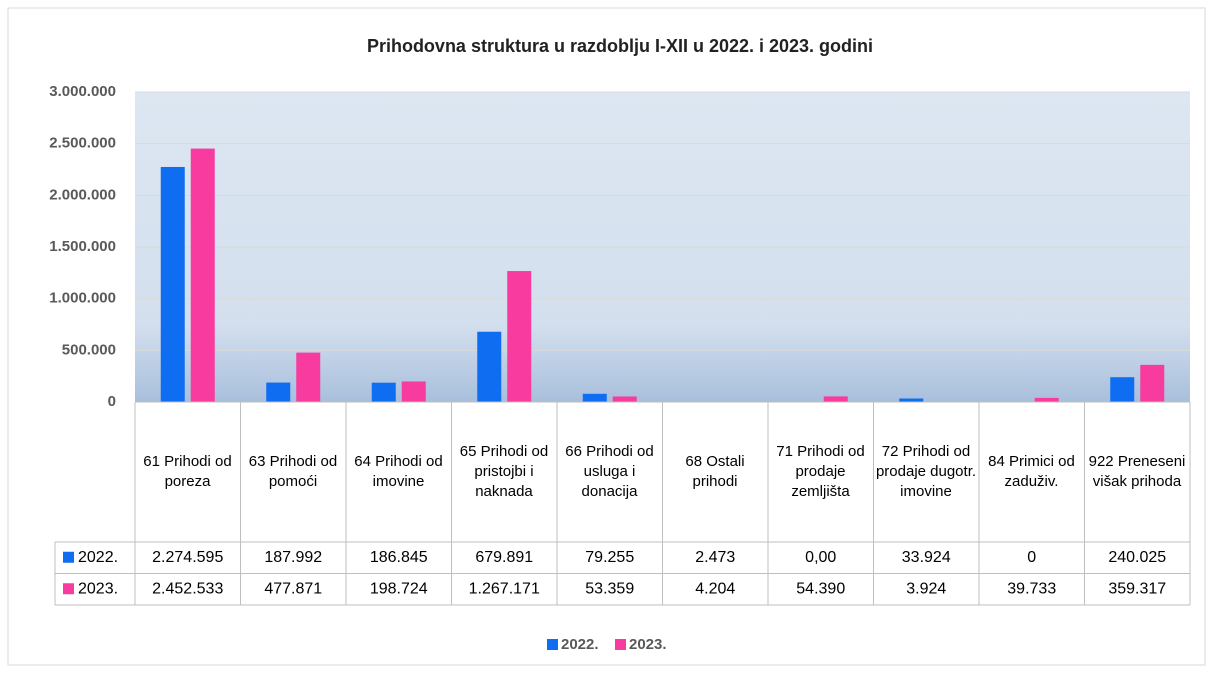 The width and height of the screenshot is (1215, 675). I want to click on category-cell: 66 Prihodi od usluga i donacija, so click(609, 471).